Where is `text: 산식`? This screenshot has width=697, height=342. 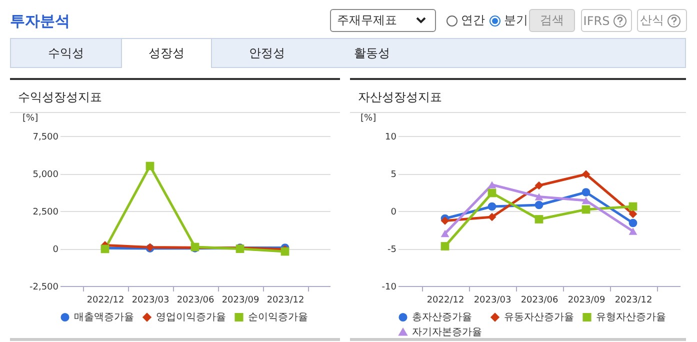 text: 산식 is located at coordinates (652, 20).